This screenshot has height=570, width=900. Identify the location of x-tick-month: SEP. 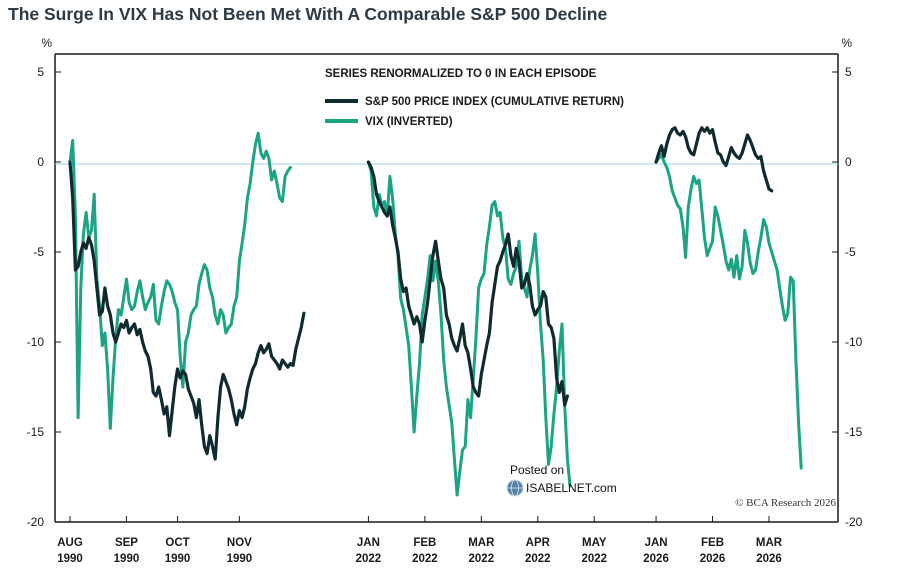
(126, 543).